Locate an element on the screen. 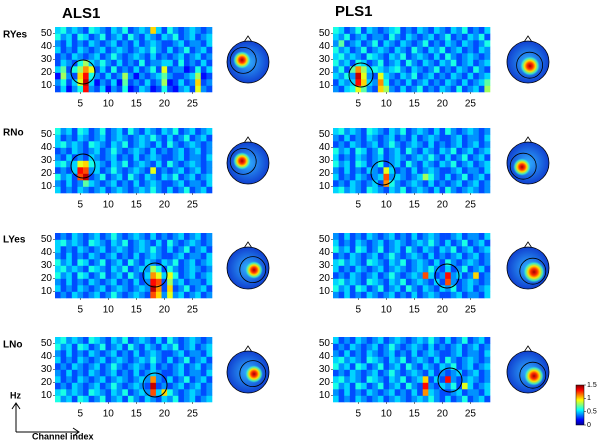  y-tick-label: 50 is located at coordinates (325, 134).